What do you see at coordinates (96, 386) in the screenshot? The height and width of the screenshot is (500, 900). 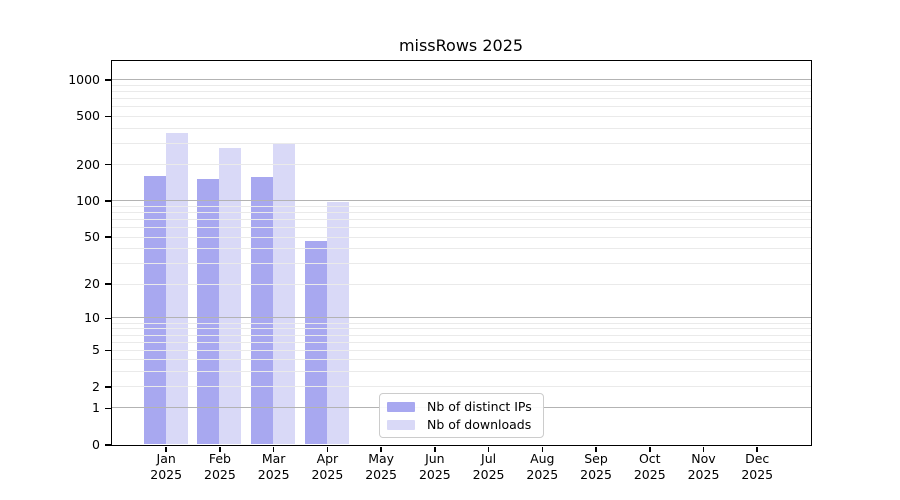 I see `y-tick-label: 2` at bounding box center [96, 386].